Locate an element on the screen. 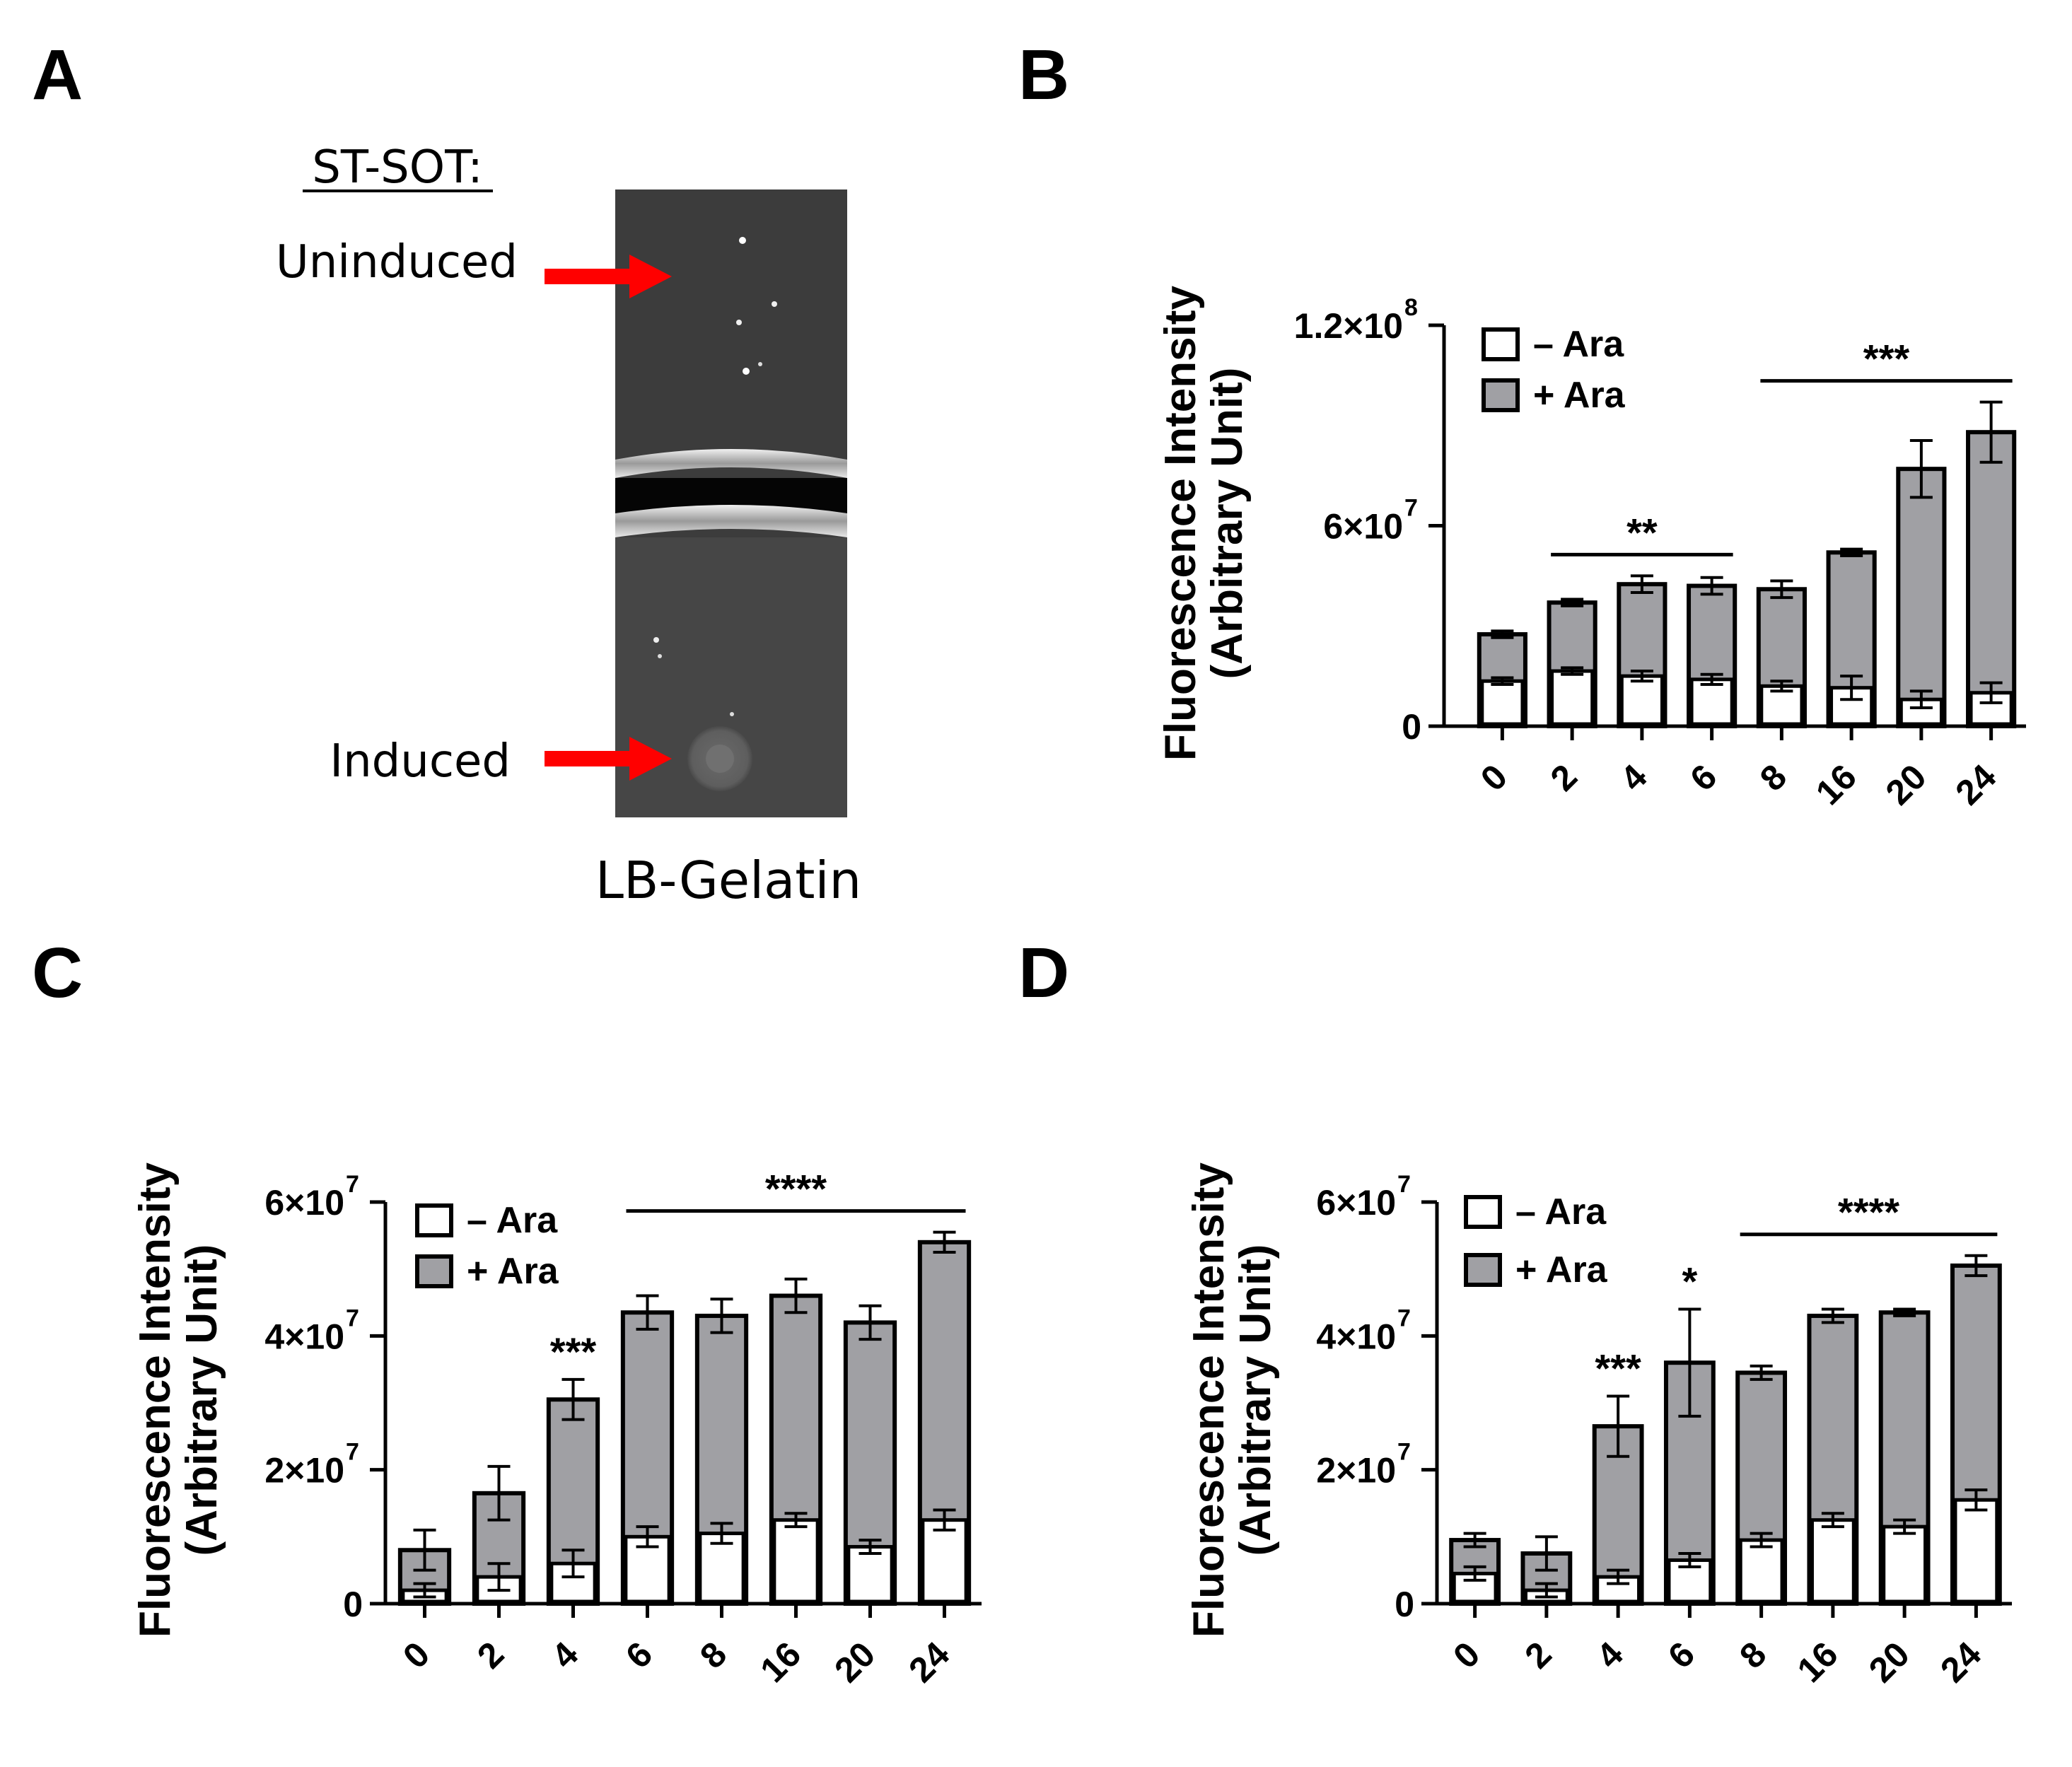 The width and height of the screenshot is (2072, 1767). legend-label-minus-ara: – Ara is located at coordinates (513, 1220).